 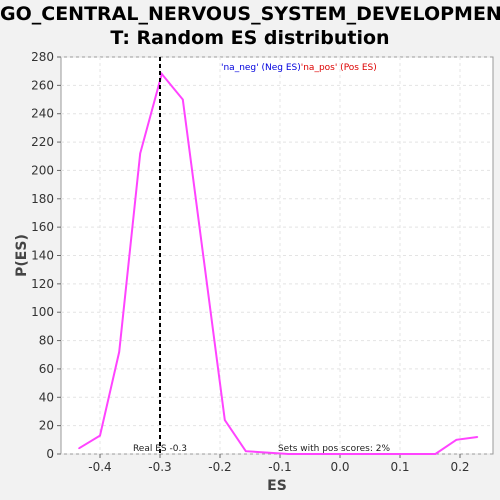 What do you see at coordinates (42, 57) in the screenshot?
I see `y-tick-label: 280` at bounding box center [42, 57].